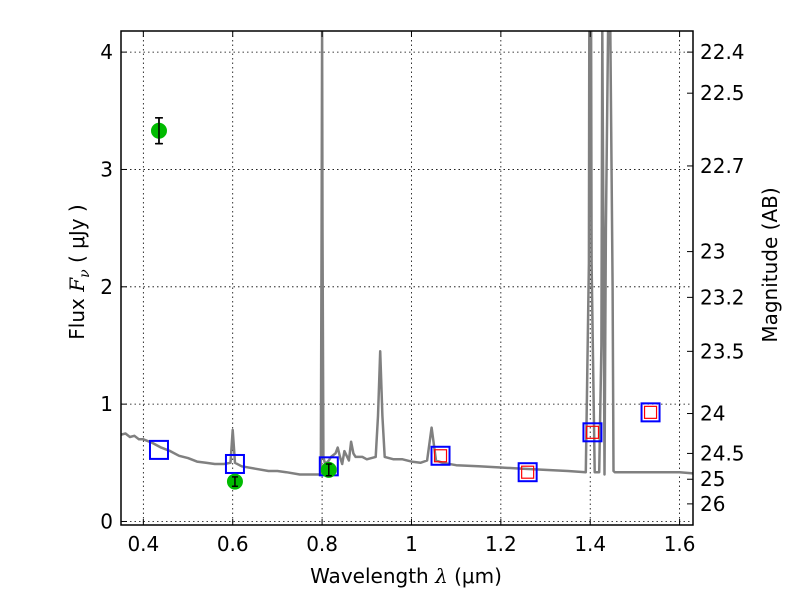 The height and width of the screenshot is (600, 800). What do you see at coordinates (106, 521) in the screenshot?
I see `y-tick-label: 0` at bounding box center [106, 521].